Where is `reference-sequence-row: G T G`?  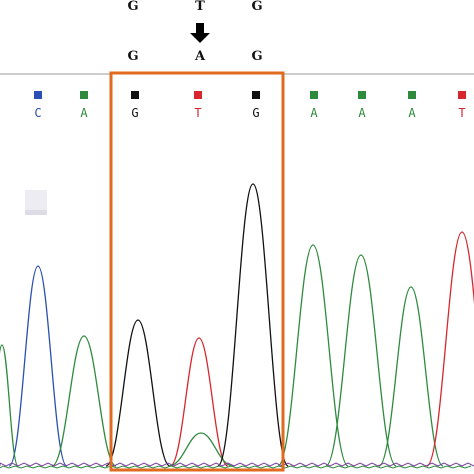
reference-sequence-row: G T G is located at coordinates (194, 7).